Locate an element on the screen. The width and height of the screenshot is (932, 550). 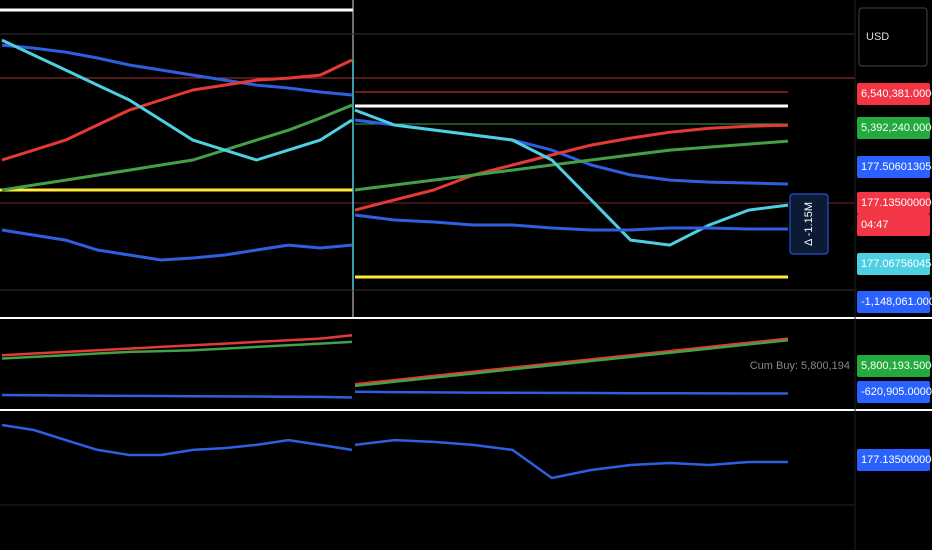
delta-badge is located at coordinates (809, 224).